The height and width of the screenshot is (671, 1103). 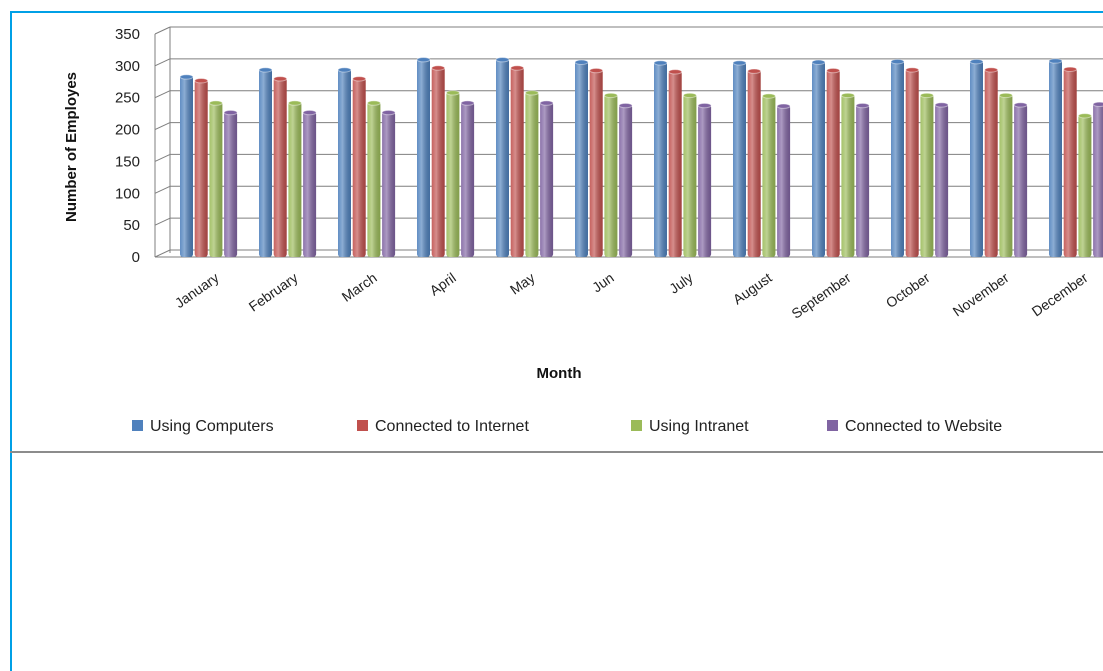 What do you see at coordinates (981, 294) in the screenshot?
I see `x-tick-label: November` at bounding box center [981, 294].